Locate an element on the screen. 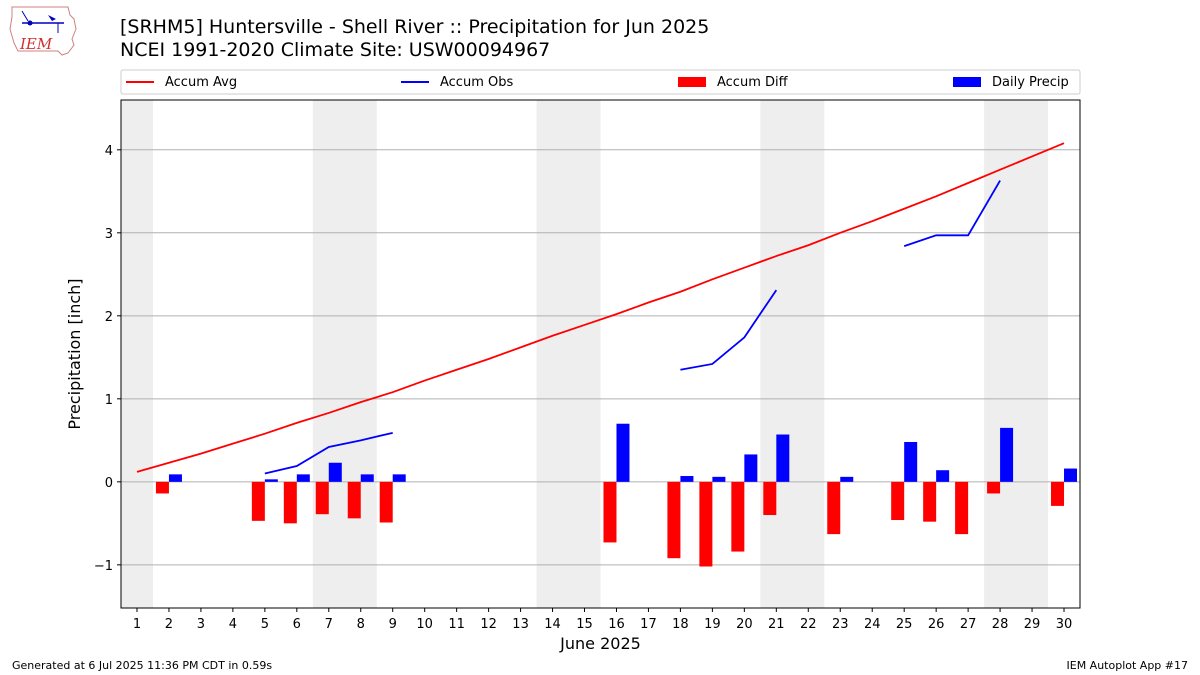 This screenshot has width=1200, height=675. x-tick-label: 24 is located at coordinates (872, 624).